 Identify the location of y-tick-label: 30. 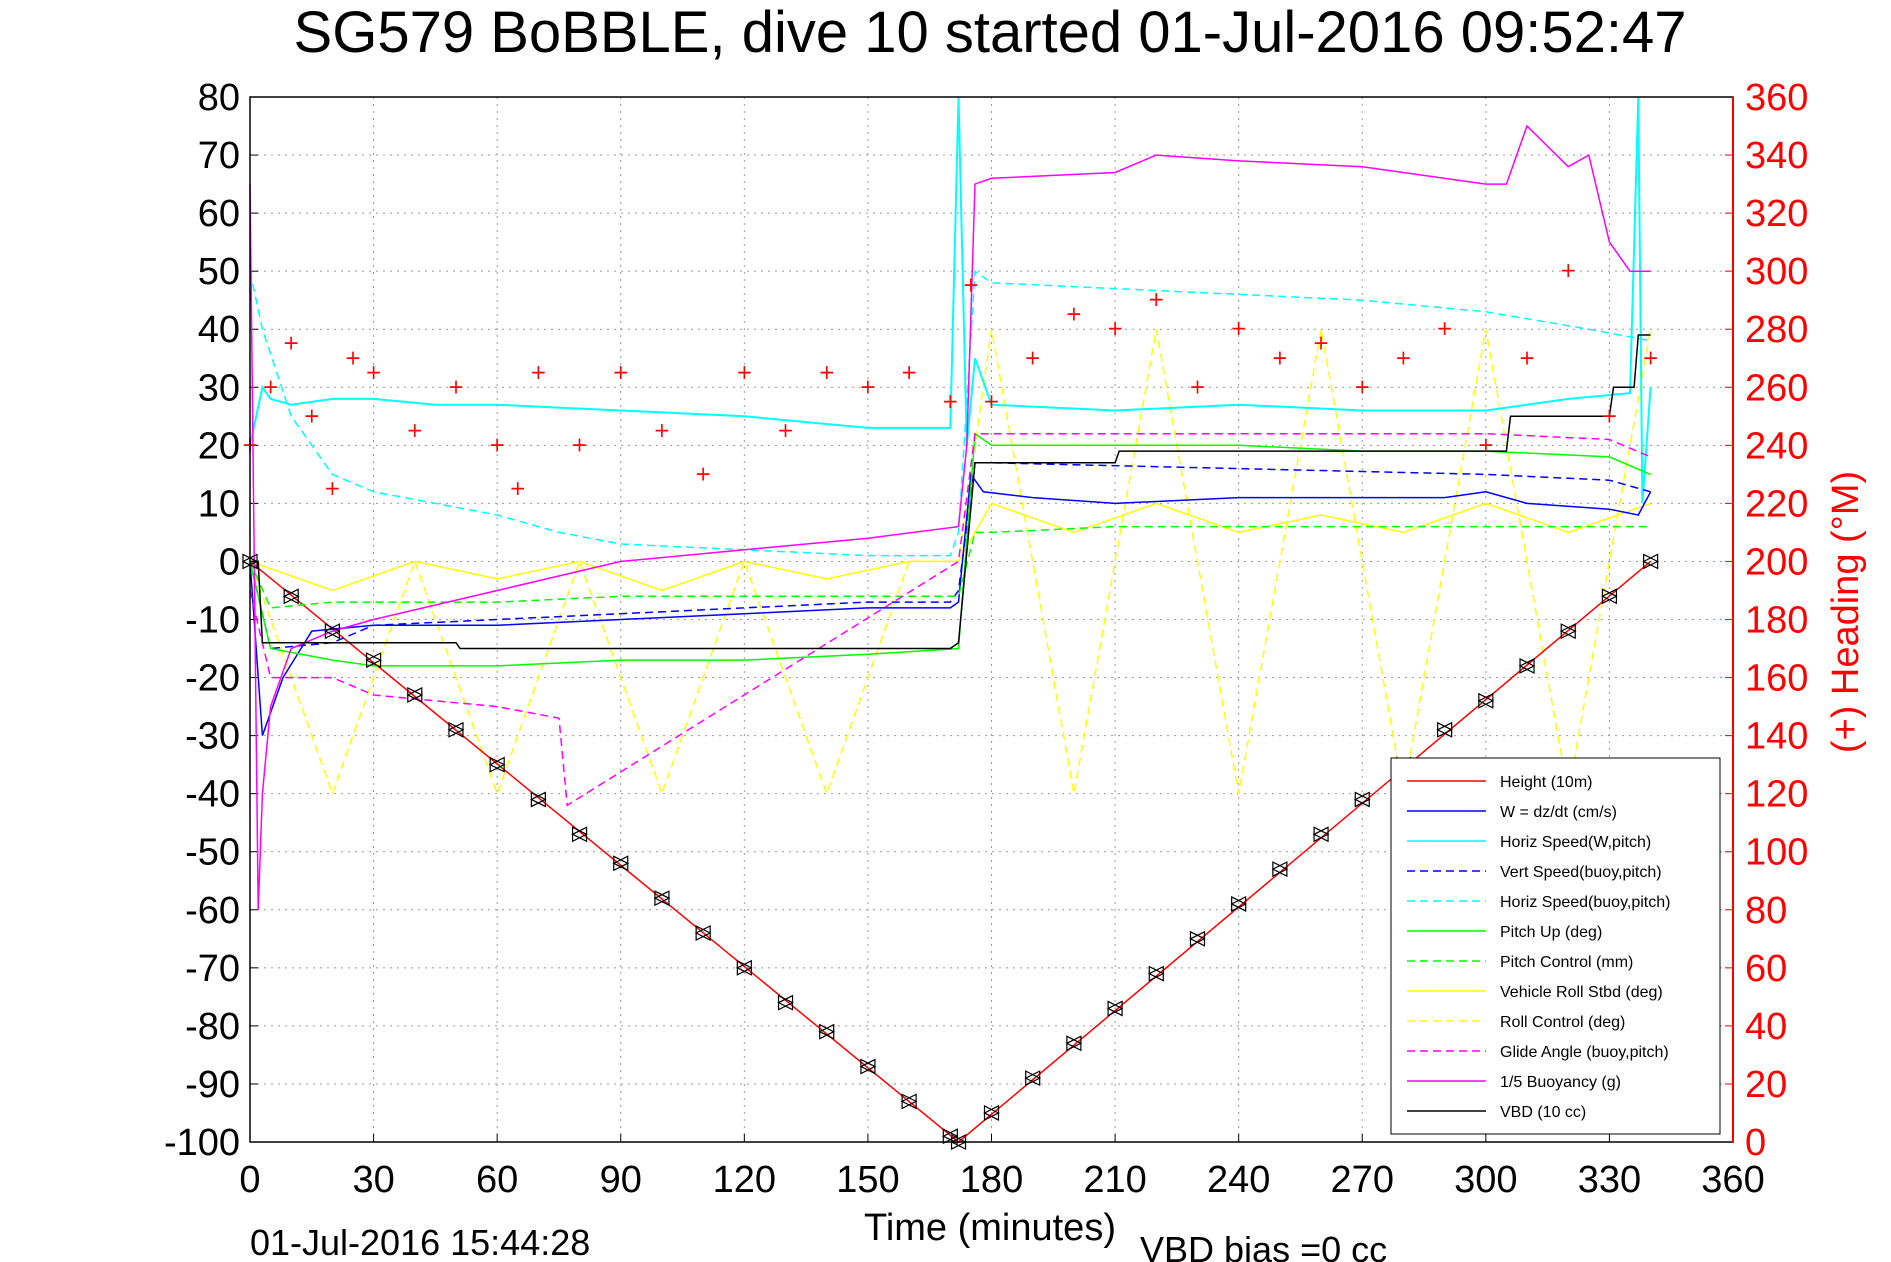
(219, 388).